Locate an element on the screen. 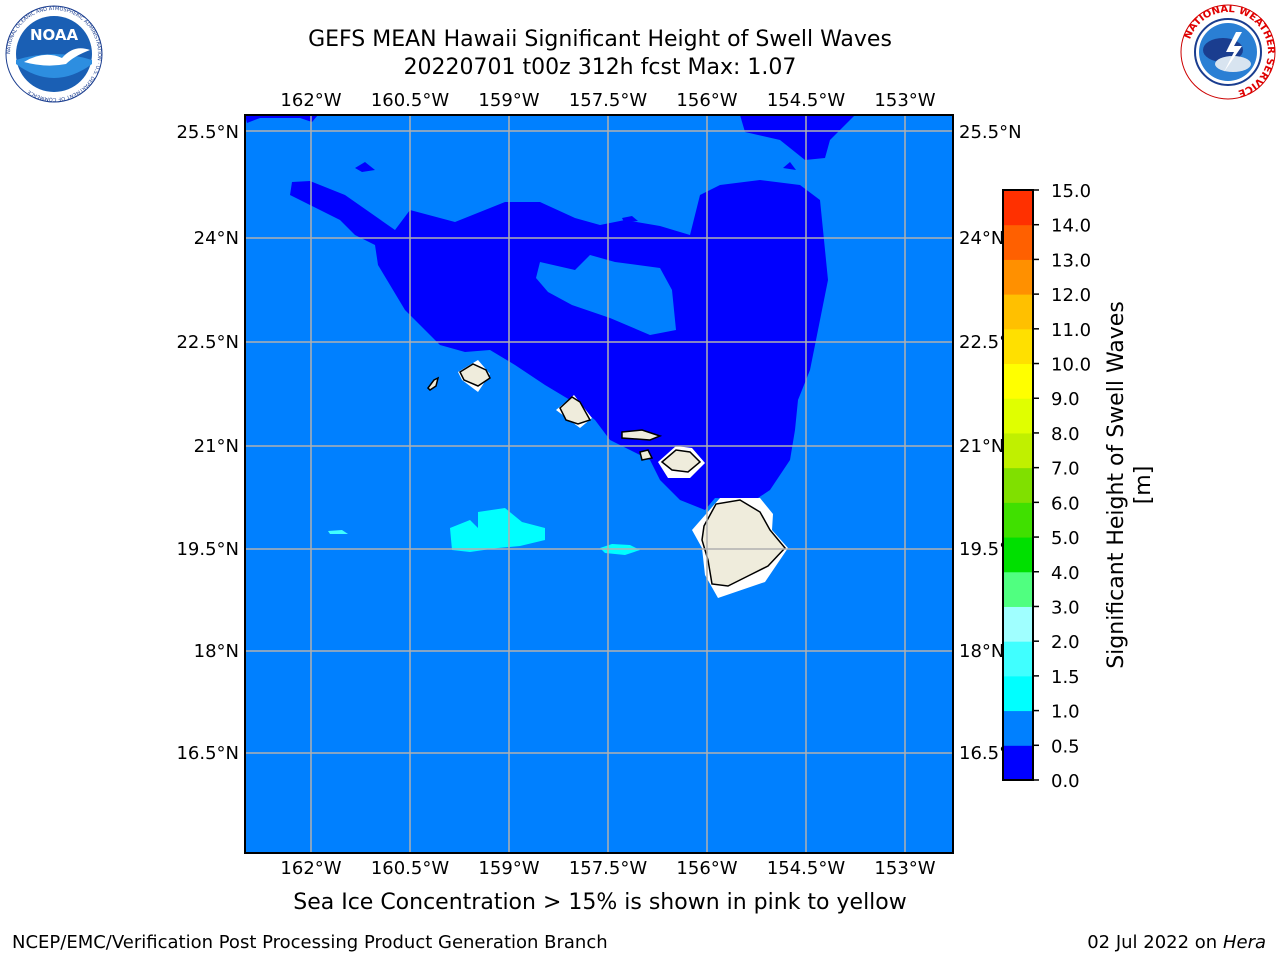  colorbar-label-line2: [m] is located at coordinates (1143, 485).